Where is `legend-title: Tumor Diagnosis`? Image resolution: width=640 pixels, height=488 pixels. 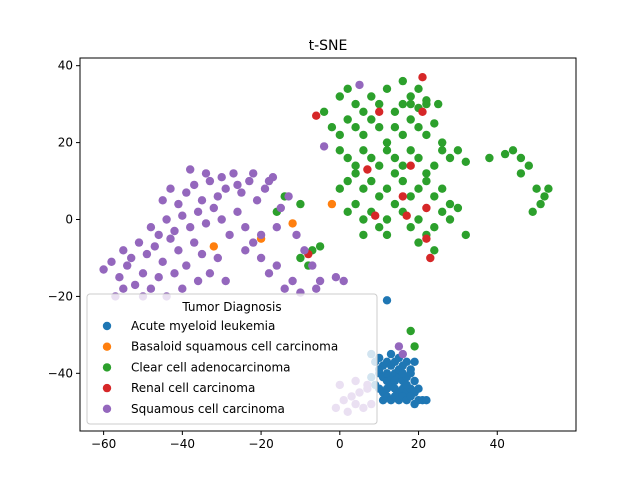 legend-title: Tumor Diagnosis is located at coordinates (231, 307).